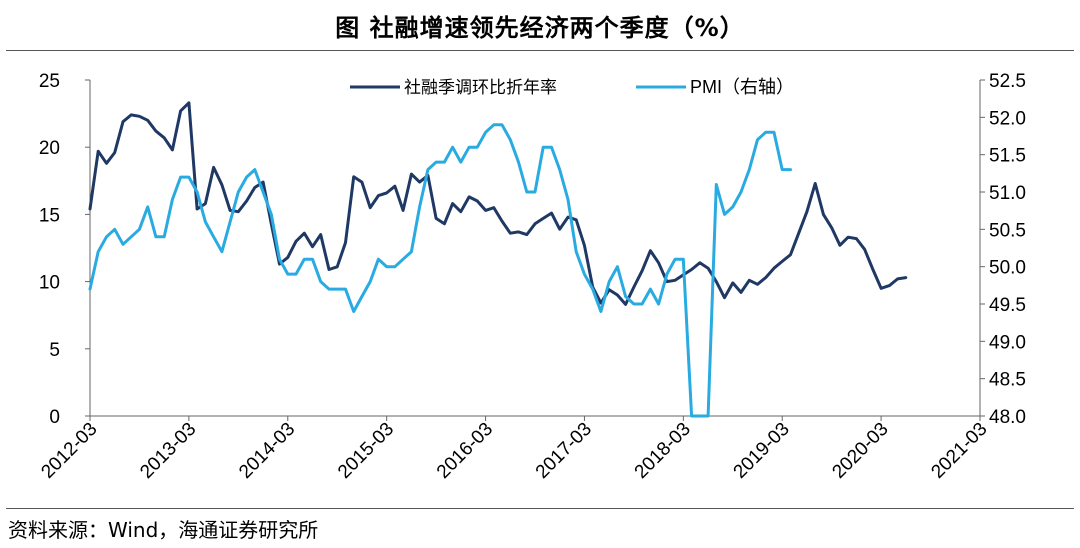 The width and height of the screenshot is (1080, 548). Describe the element at coordinates (1007, 380) in the screenshot. I see `right-y-tick-label: 48.5` at that location.